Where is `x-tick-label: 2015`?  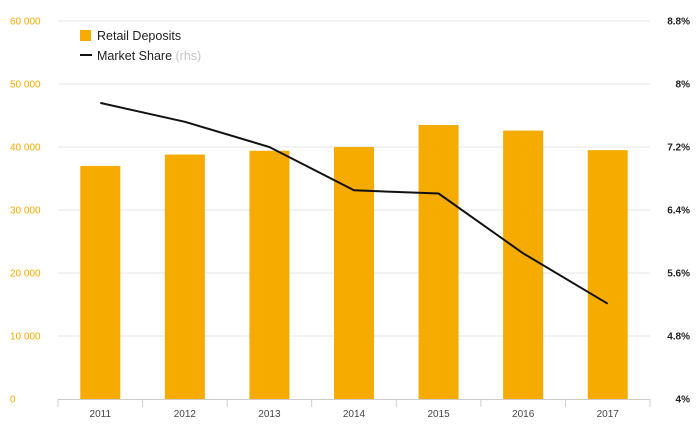
x-tick-label: 2015 is located at coordinates (438, 414).